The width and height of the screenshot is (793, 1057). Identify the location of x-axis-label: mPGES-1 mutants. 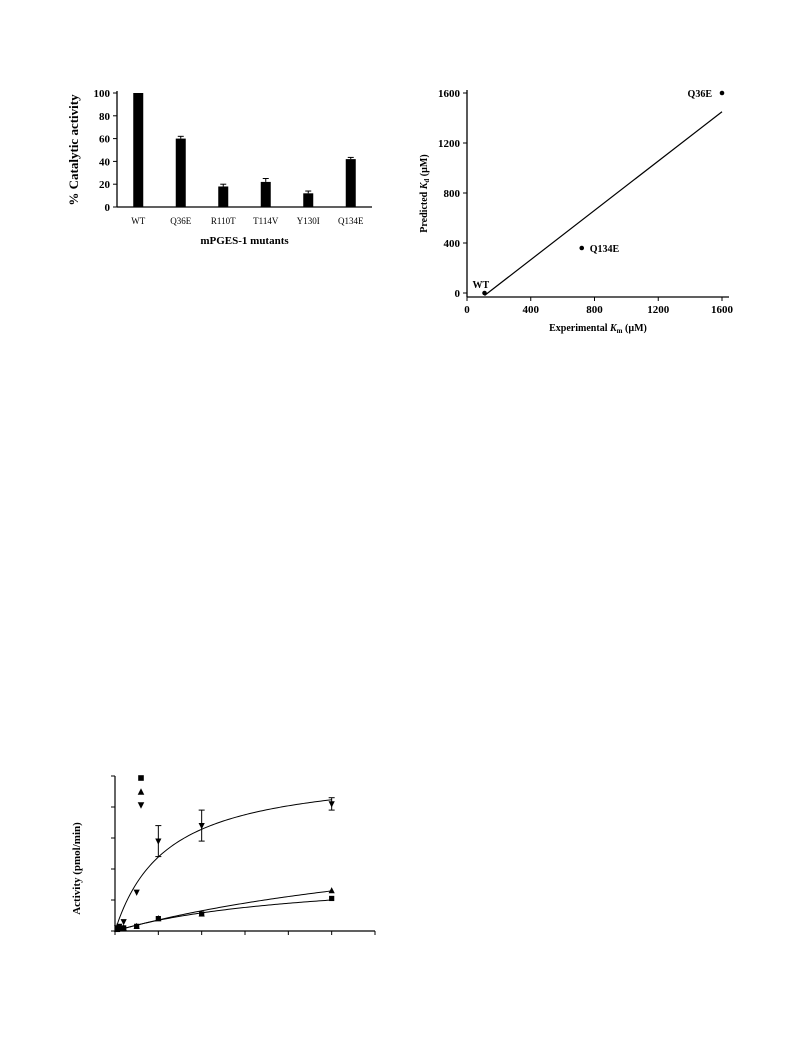
(244, 241).